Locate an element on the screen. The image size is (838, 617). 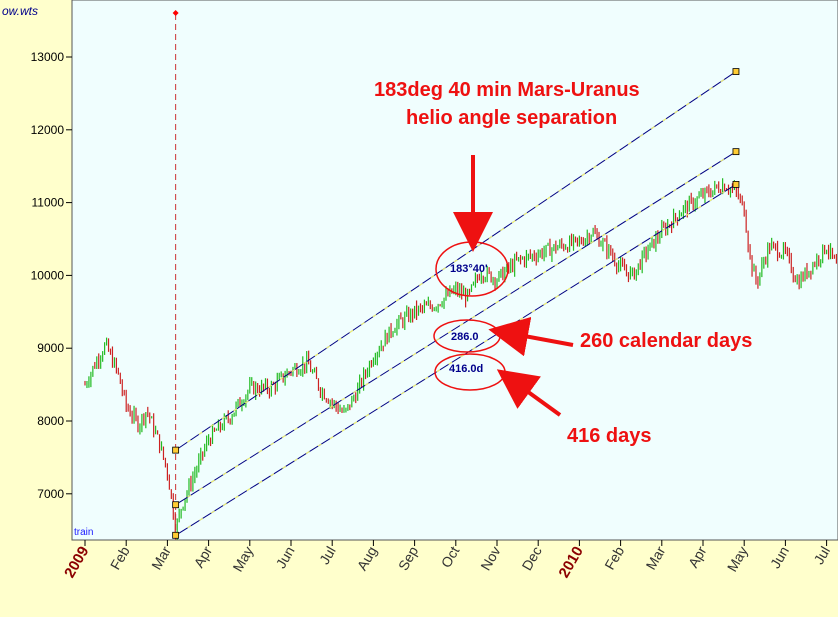
y-axis: 13000 12000 11000 10000 9000 8000 7000 is located at coordinates (51, 275).